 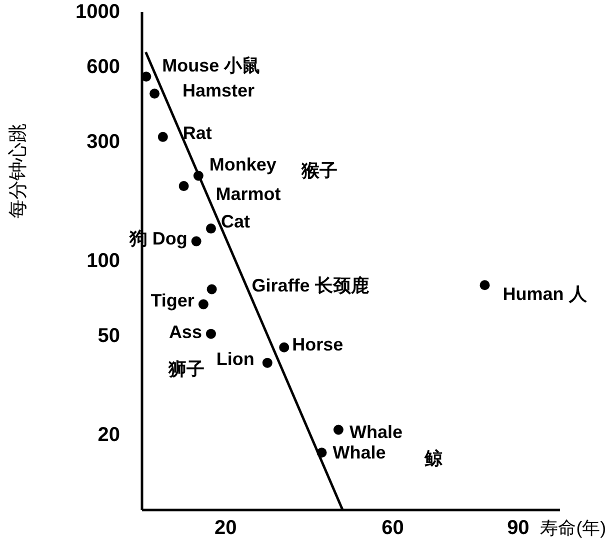 I want to click on x-tick-label: 20, so click(x=225, y=528).